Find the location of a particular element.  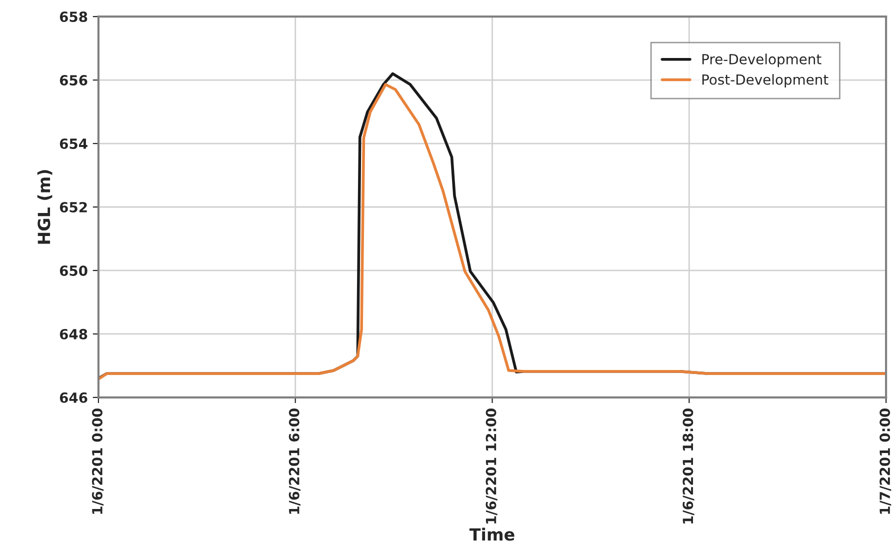

y-tick-label: 654 is located at coordinates (74, 143).